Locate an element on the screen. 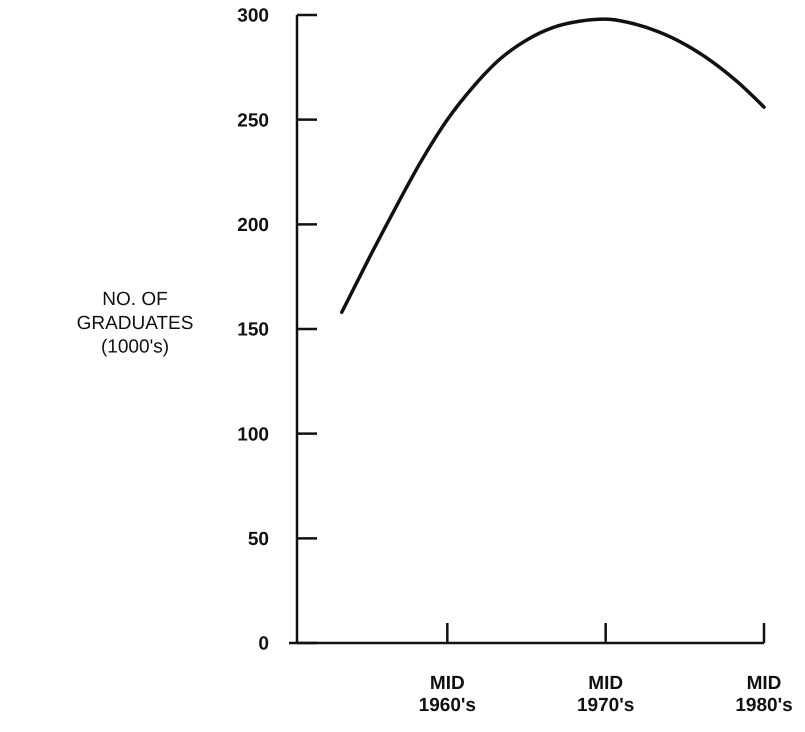 The image size is (805, 732). y-tick-label: 50 is located at coordinates (258, 539).